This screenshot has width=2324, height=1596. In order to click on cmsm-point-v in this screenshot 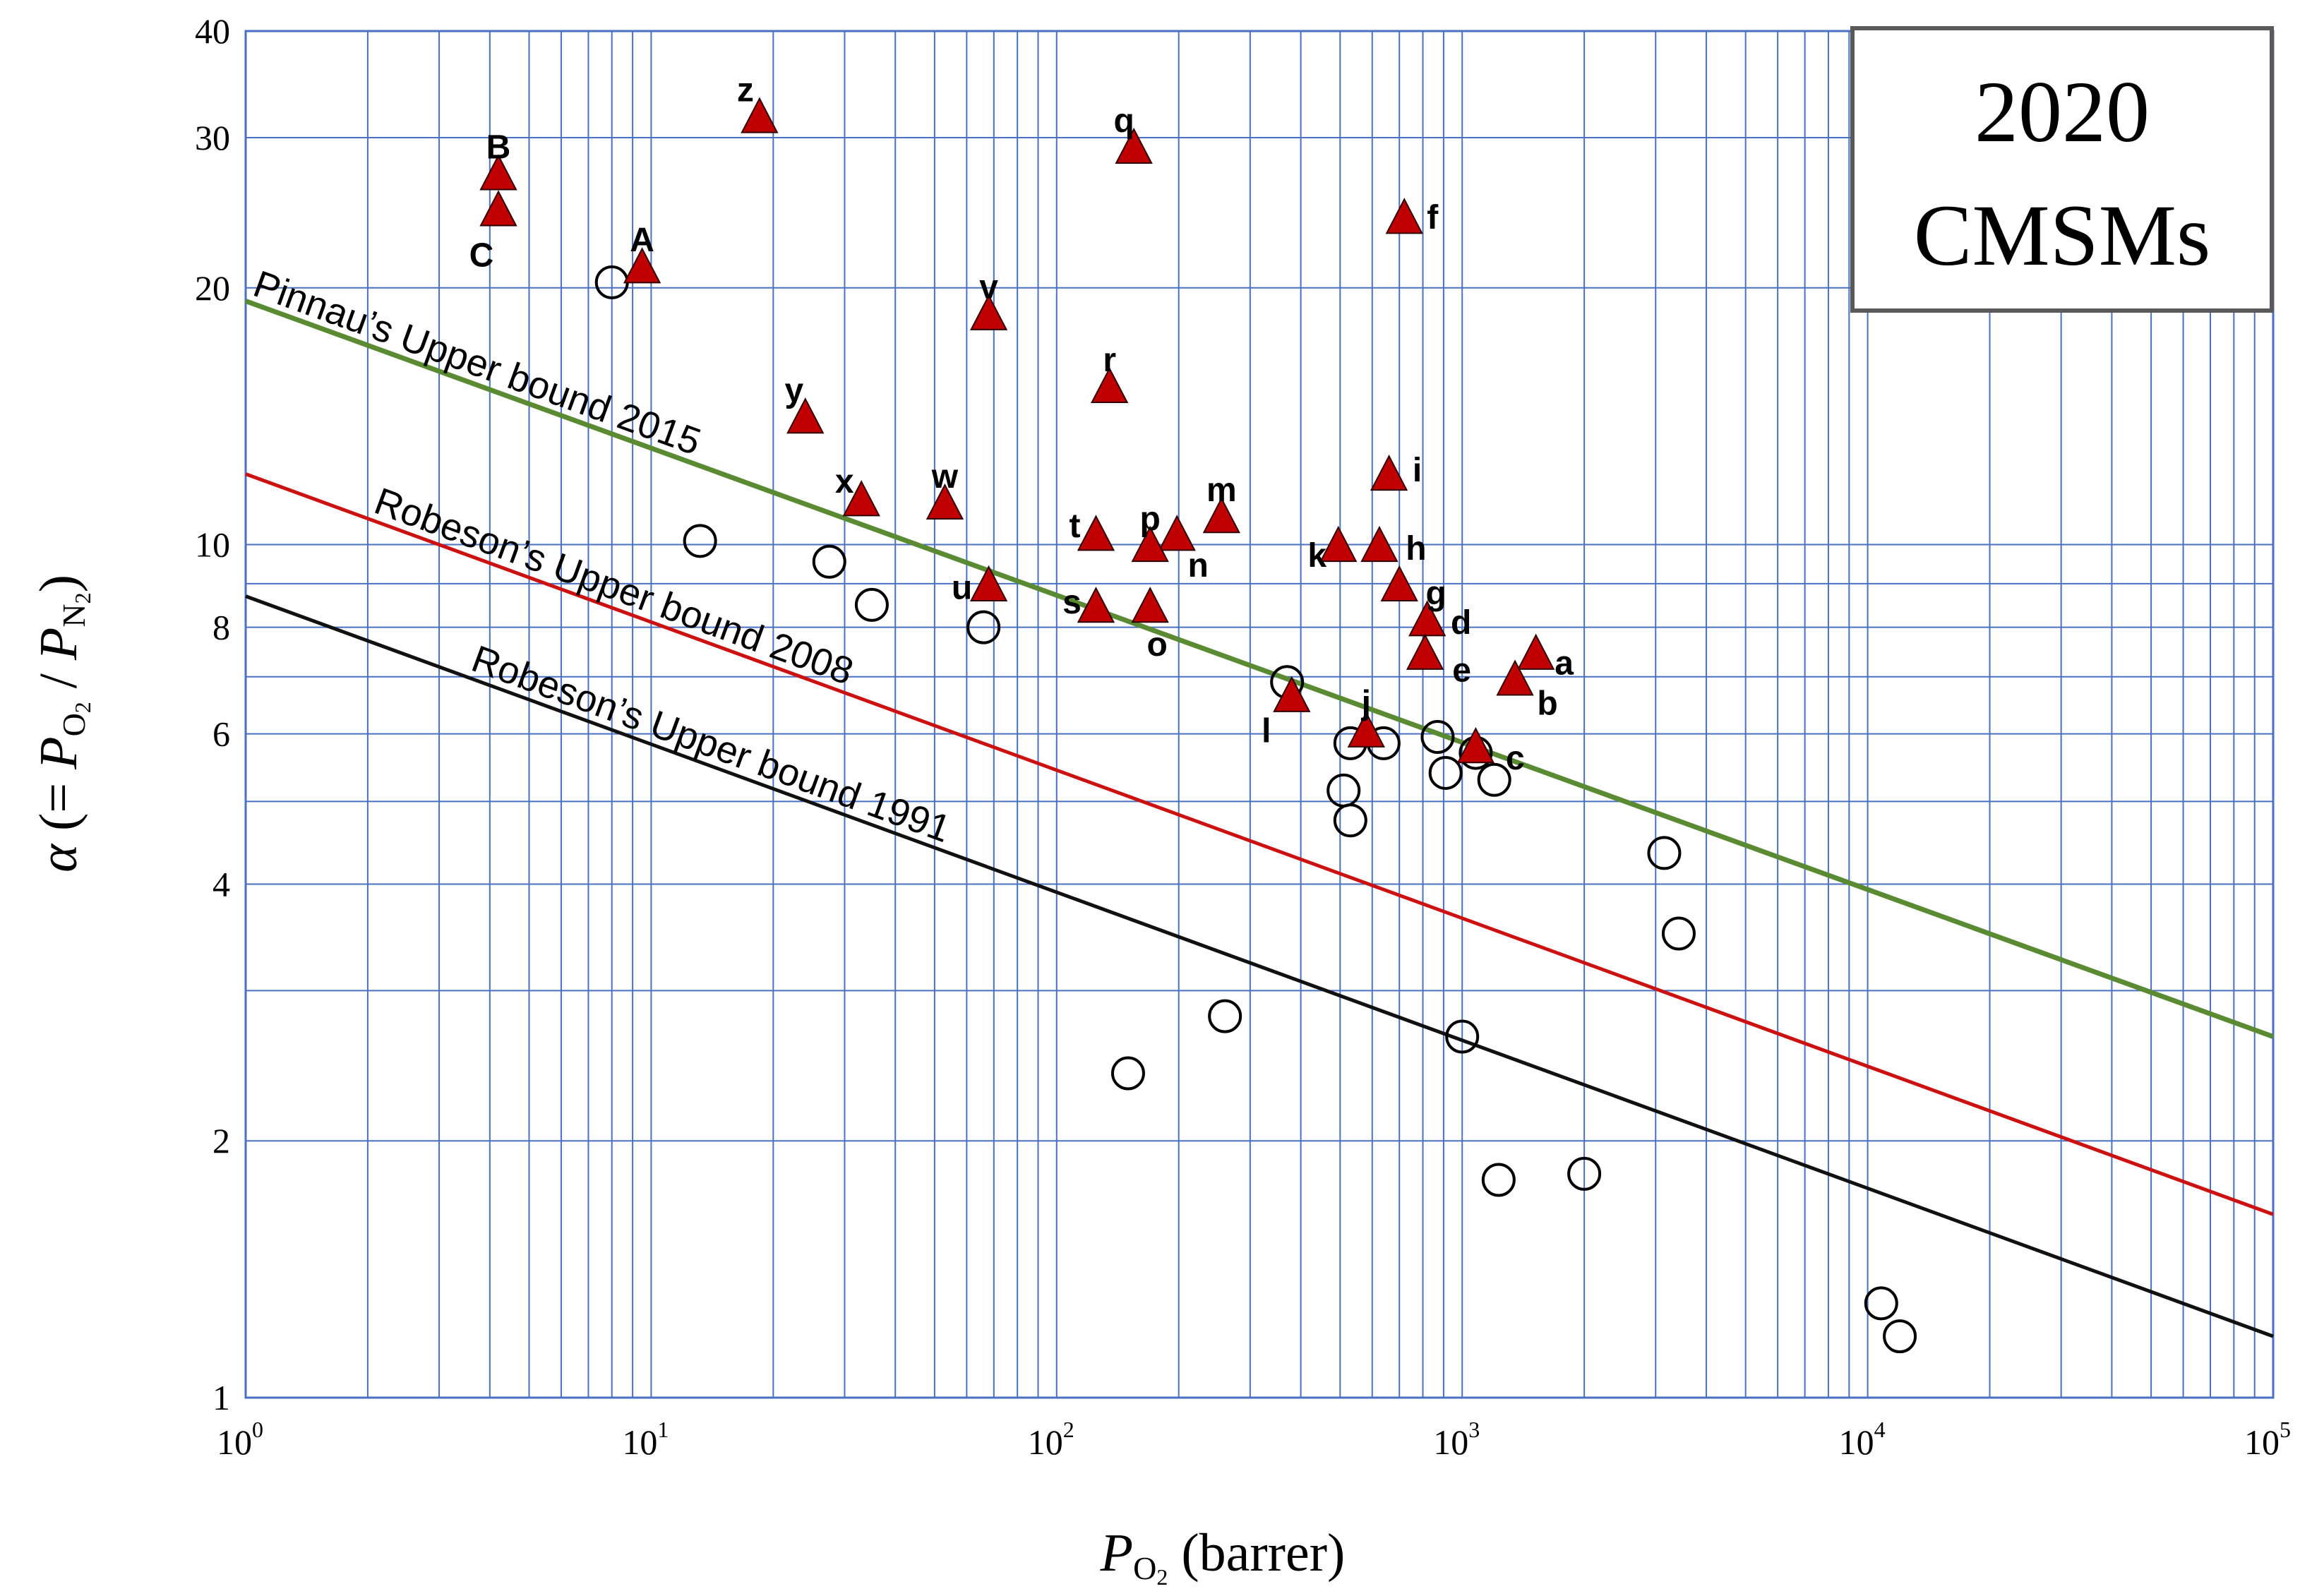, I will do `click(988, 312)`.